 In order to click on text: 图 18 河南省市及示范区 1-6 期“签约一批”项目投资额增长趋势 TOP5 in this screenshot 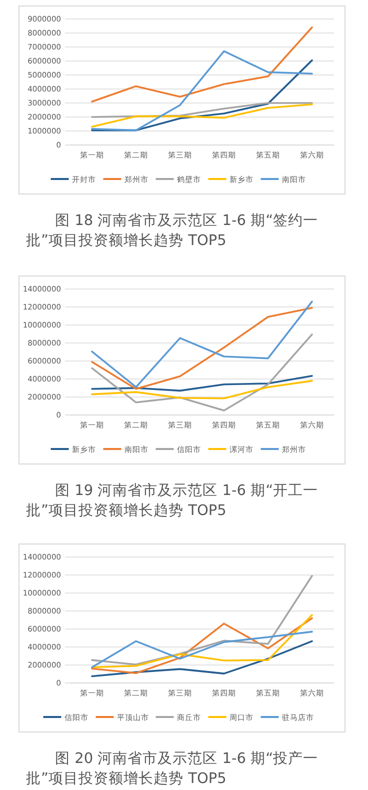, I will do `click(173, 231)`.